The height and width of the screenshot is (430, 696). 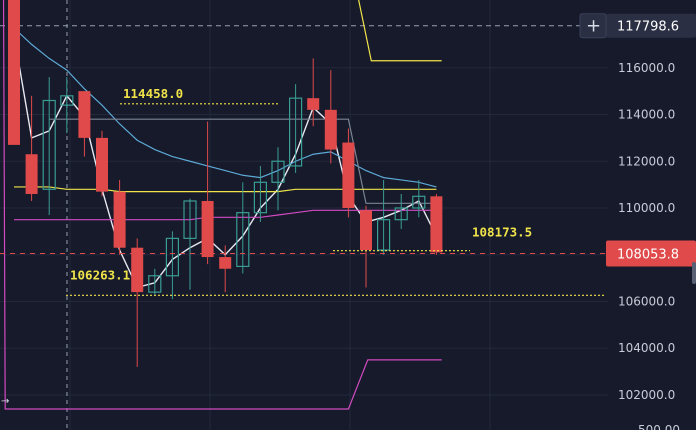 What do you see at coordinates (646, 115) in the screenshot?
I see `price-axis-label: 114000.0` at bounding box center [646, 115].